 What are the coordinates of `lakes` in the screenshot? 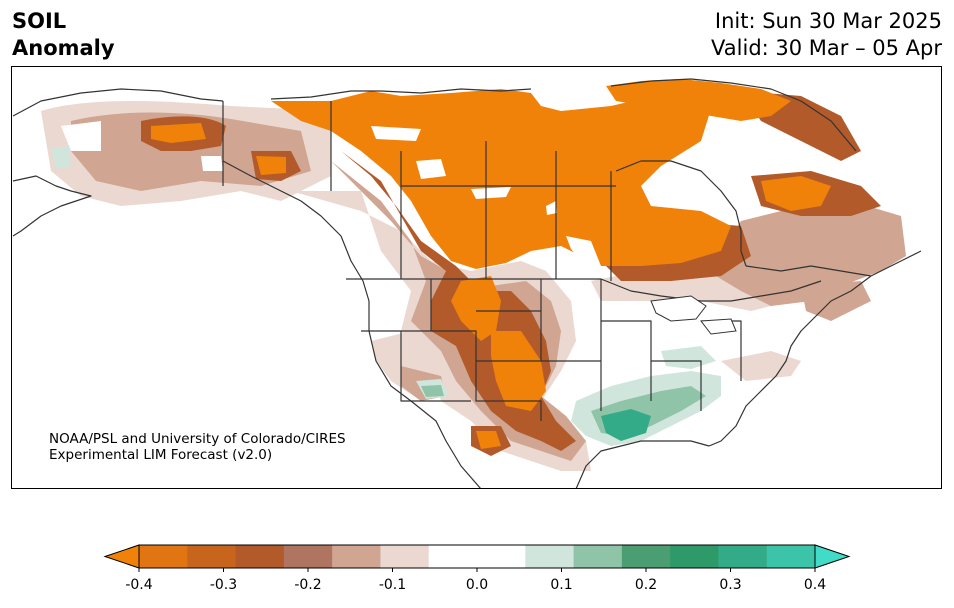 It's located at (693, 315).